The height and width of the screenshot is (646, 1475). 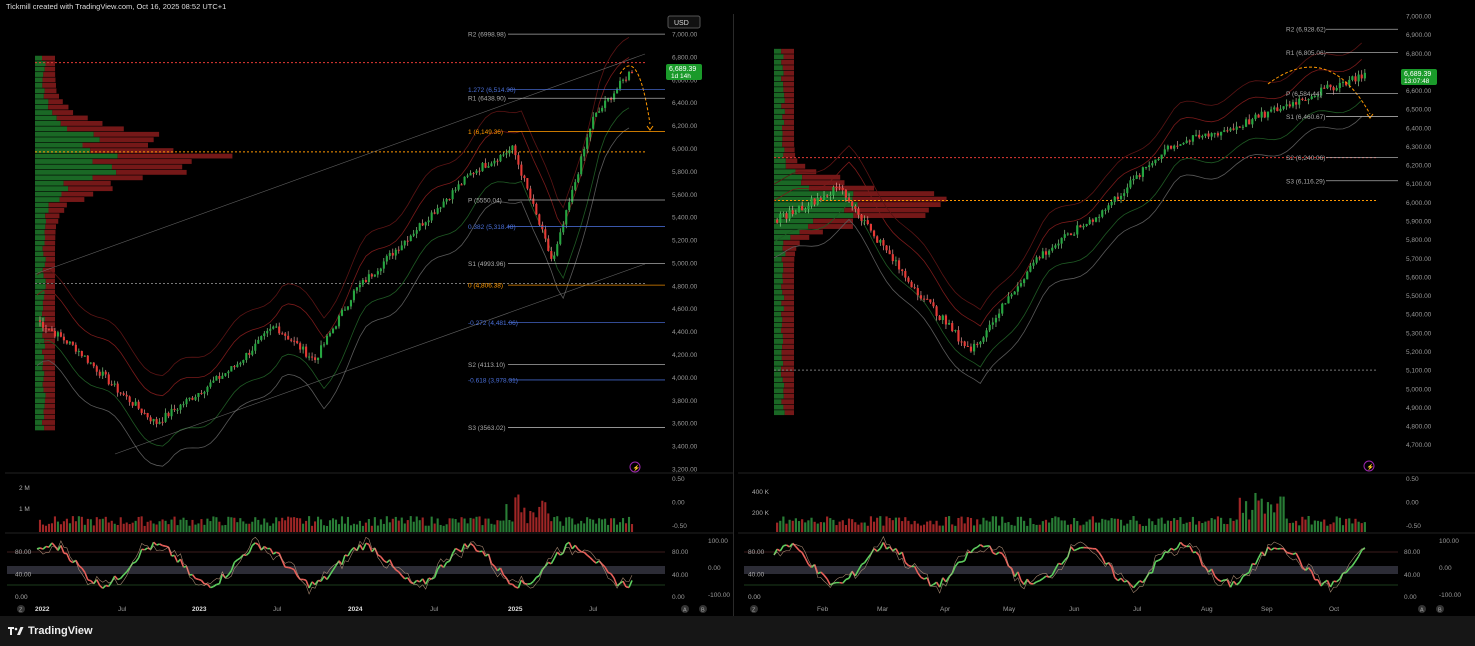 What do you see at coordinates (1097, 609) in the screenshot?
I see `time-axis: Feb Mar Apr May Jun Jul Aug Sep Oct Z A B` at bounding box center [1097, 609].